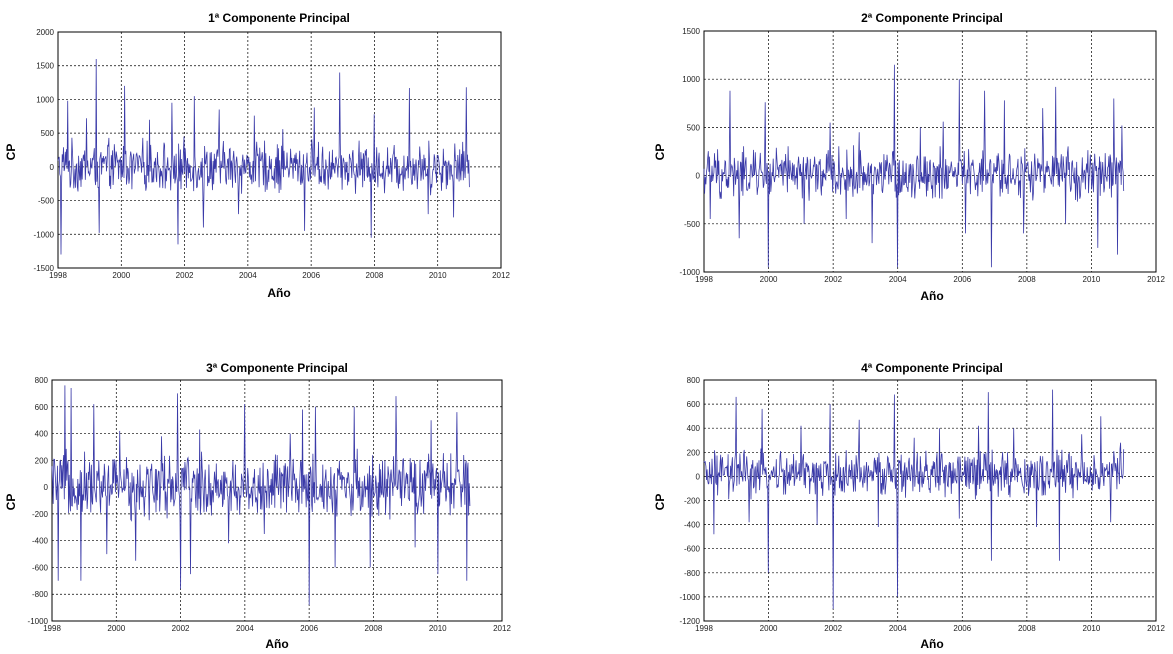 This screenshot has height=654, width=1173. I want to click on chart-3-ylabel: CP, so click(11, 502).